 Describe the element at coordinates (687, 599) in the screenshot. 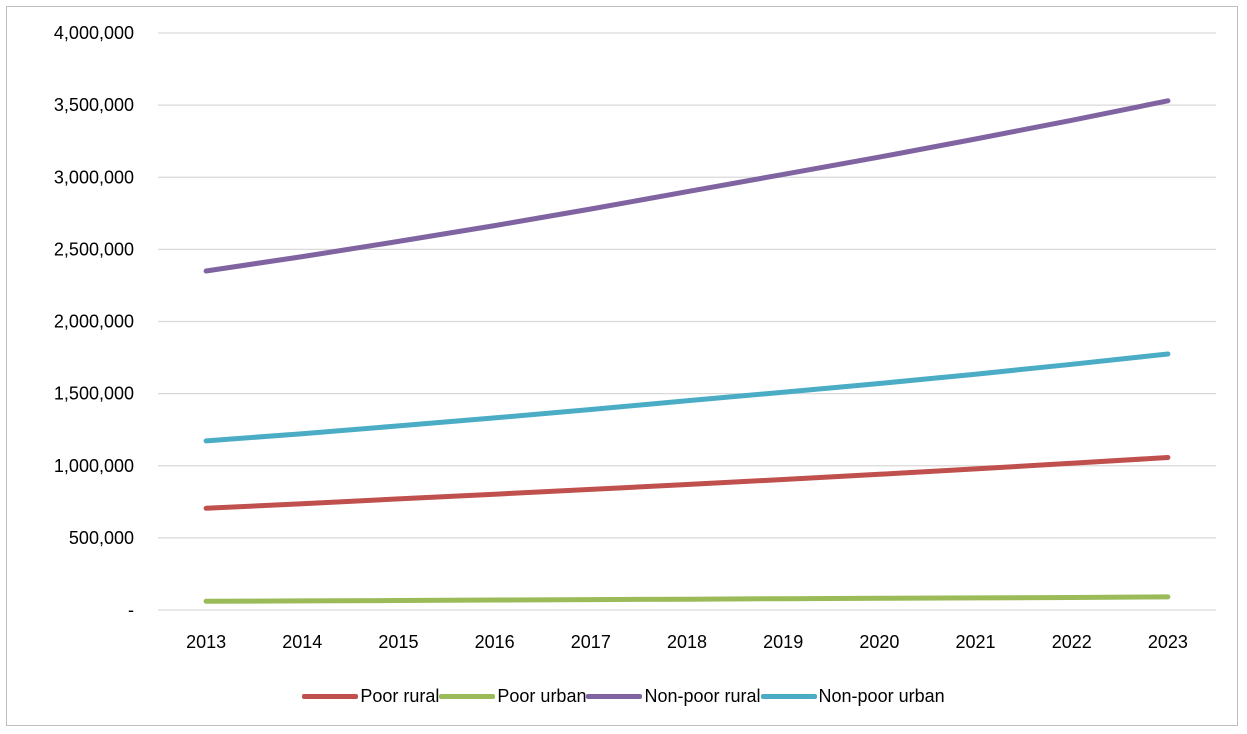

I see `series-line-poor-urban` at that location.